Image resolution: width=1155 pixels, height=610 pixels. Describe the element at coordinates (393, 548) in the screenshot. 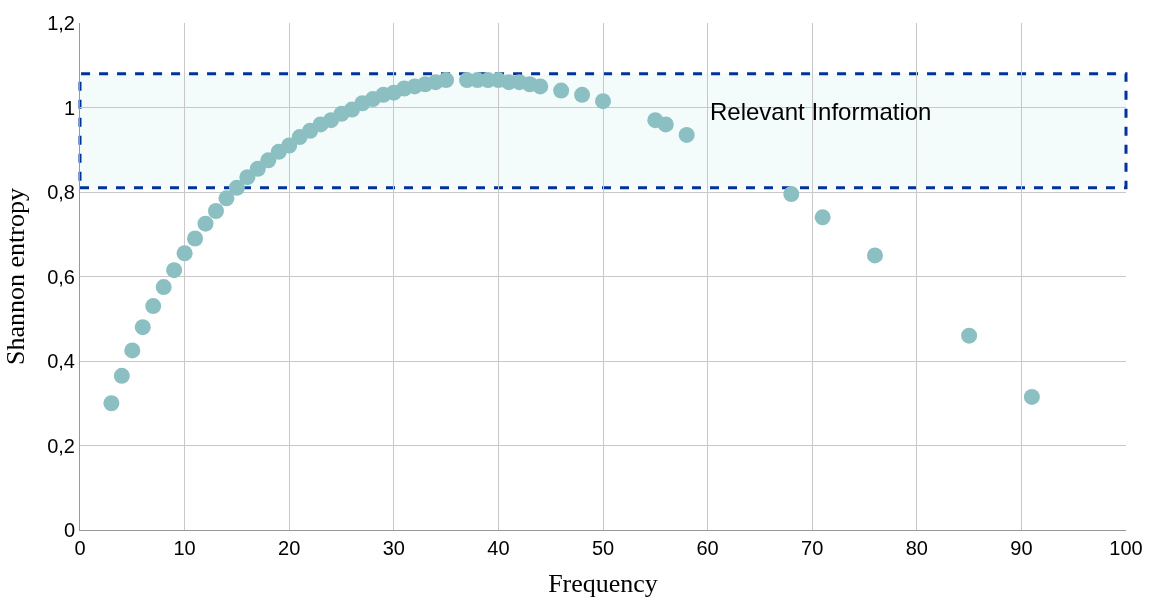

I see `x-tick-label: 30` at that location.